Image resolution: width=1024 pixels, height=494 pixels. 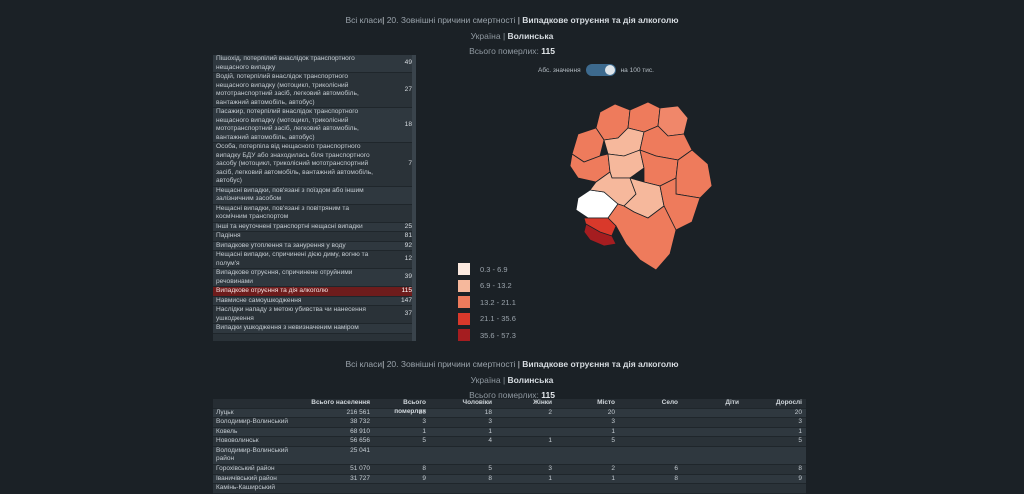 I want to click on table-cell: 8, so click(x=424, y=468).